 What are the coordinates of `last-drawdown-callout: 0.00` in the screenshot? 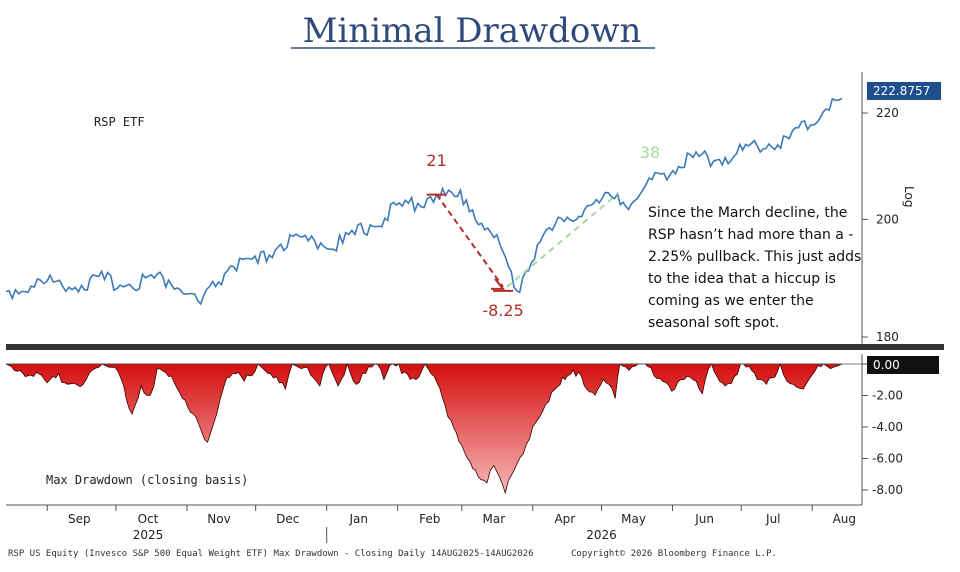 It's located at (903, 365).